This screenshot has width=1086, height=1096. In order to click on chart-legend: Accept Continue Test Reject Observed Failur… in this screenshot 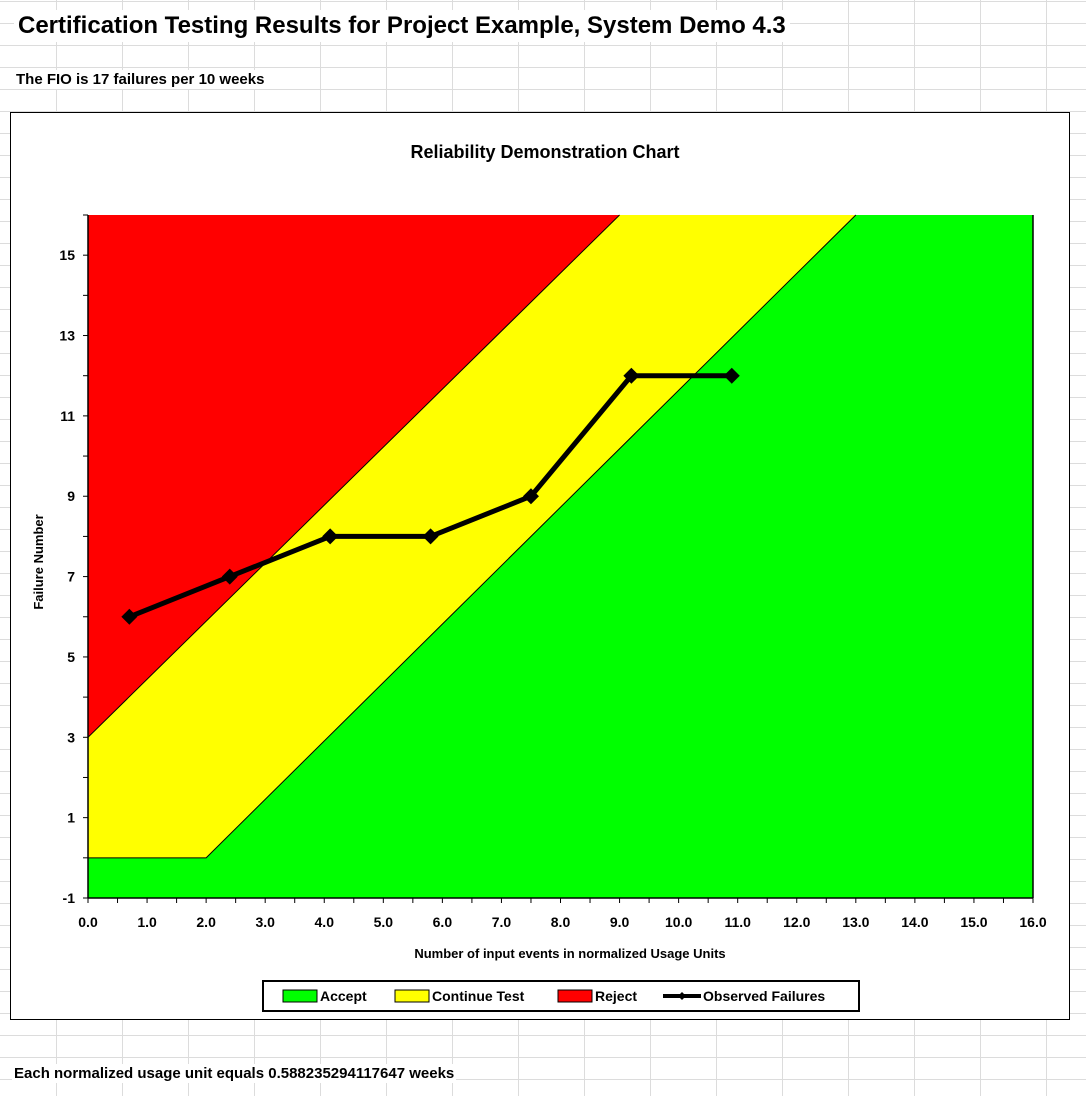, I will do `click(561, 996)`.